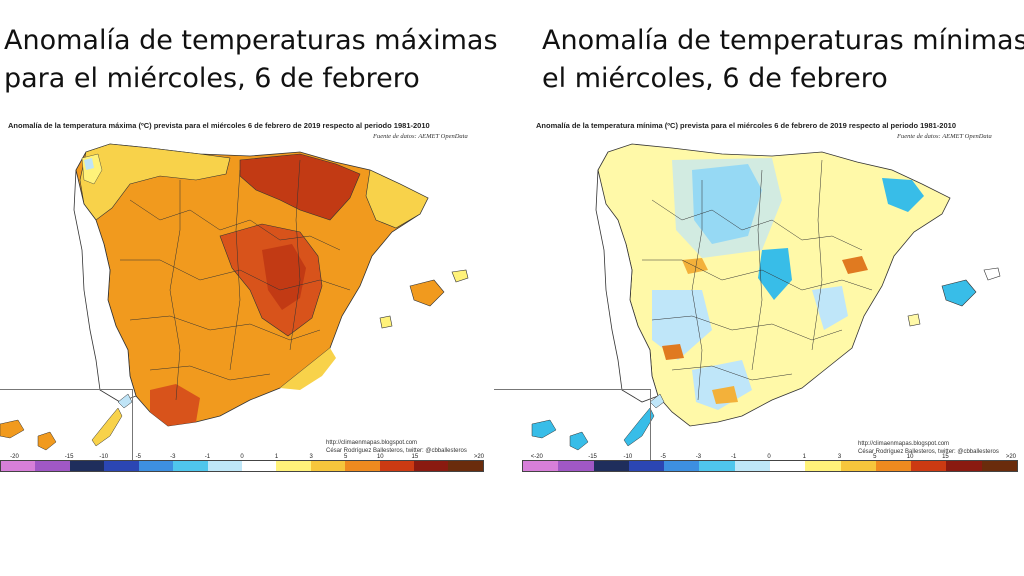 This screenshot has height=576, width=1024. Describe the element at coordinates (420, 136) in the screenshot. I see `map-source-max: Fuente de datos: AEMET OpenData` at that location.